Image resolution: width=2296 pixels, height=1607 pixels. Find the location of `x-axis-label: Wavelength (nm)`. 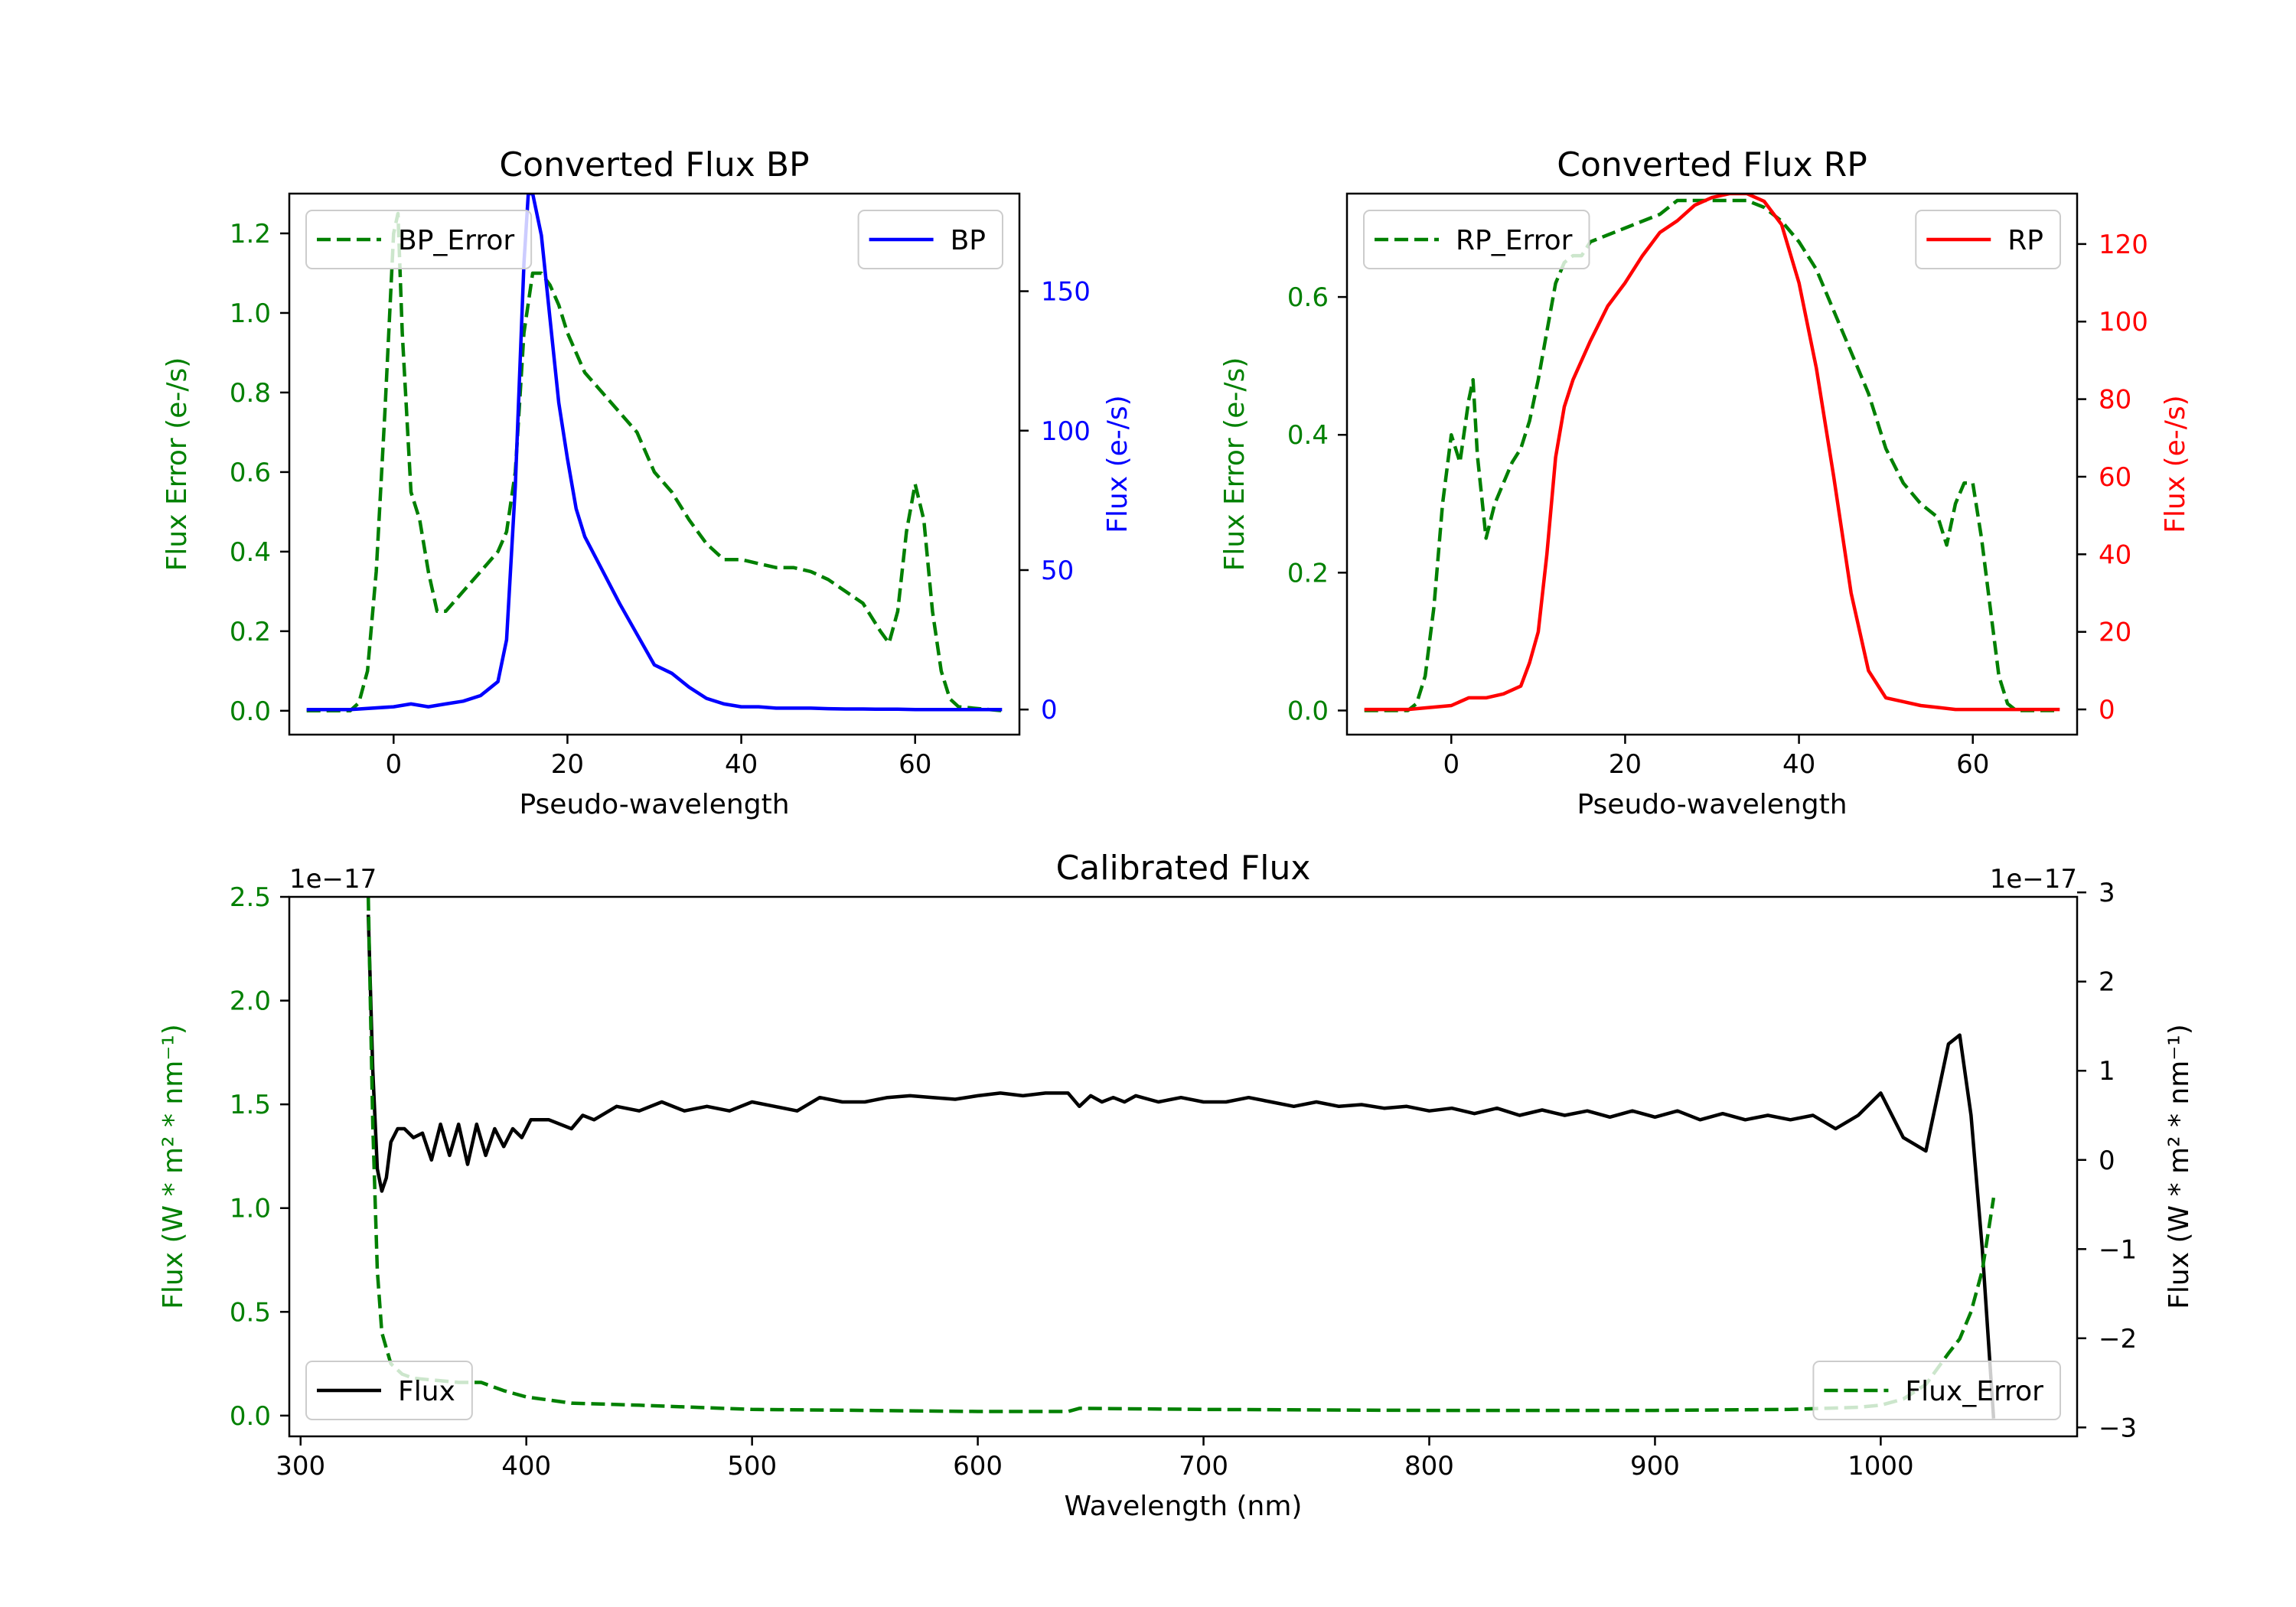

x-axis-label: Wavelength (nm) is located at coordinates (1184, 1506).